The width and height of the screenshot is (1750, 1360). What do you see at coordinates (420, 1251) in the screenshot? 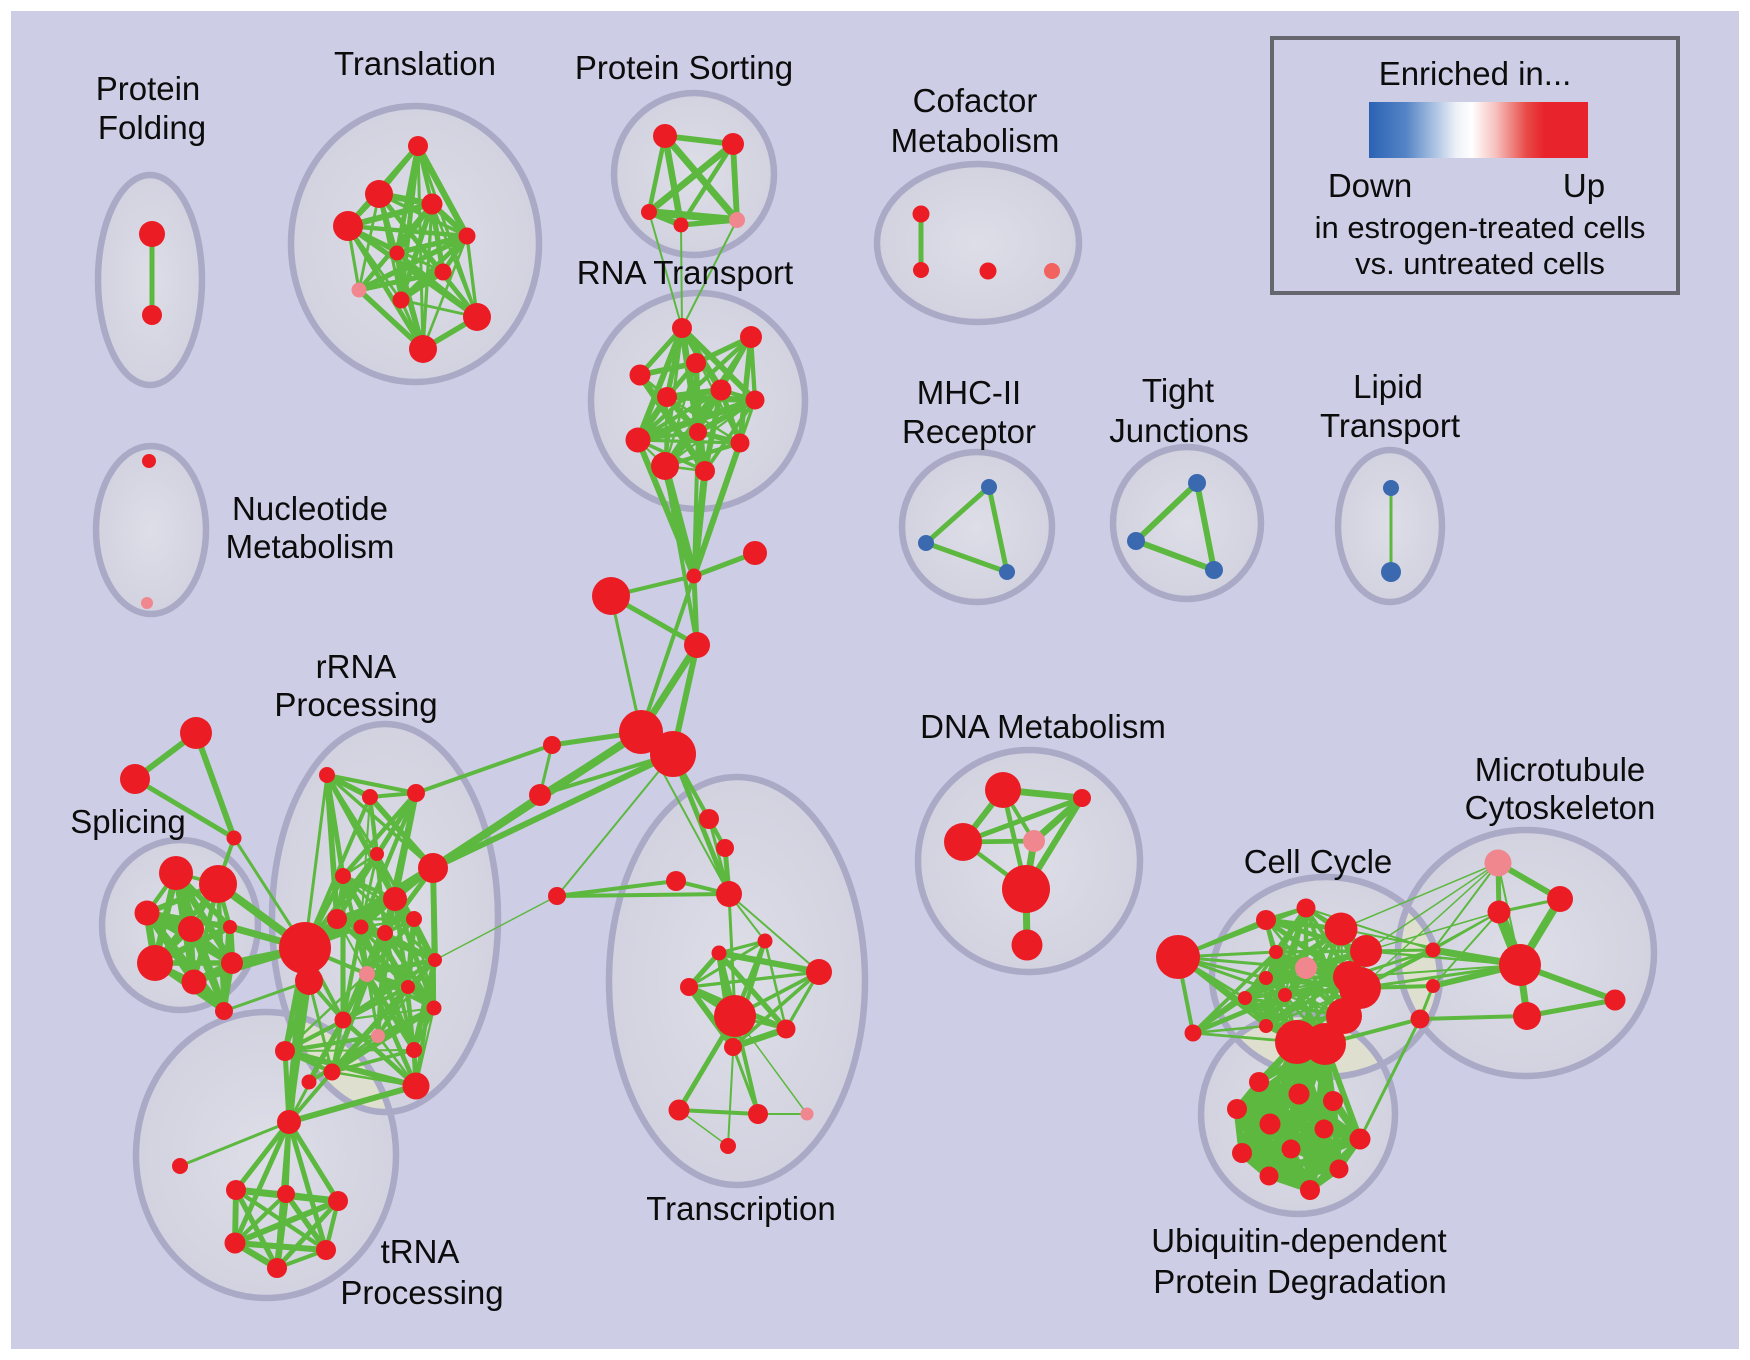
I see `svg-text: tRNA` at bounding box center [420, 1251].